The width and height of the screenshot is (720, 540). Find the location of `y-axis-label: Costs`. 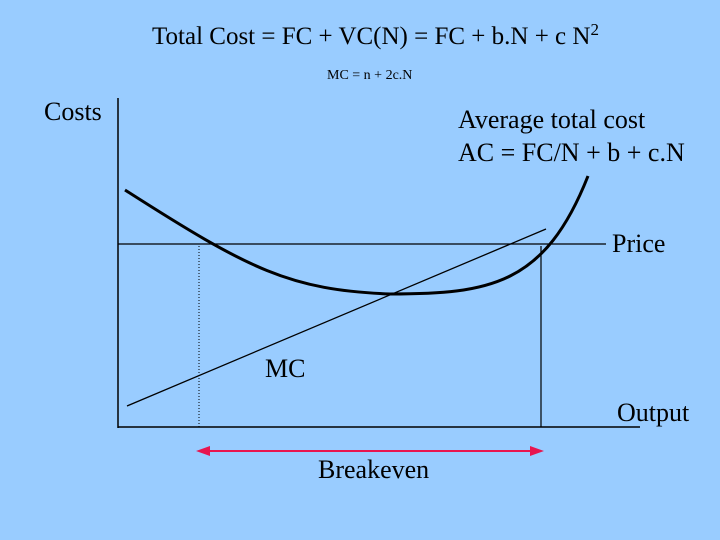

y-axis-label: Costs is located at coordinates (73, 111).